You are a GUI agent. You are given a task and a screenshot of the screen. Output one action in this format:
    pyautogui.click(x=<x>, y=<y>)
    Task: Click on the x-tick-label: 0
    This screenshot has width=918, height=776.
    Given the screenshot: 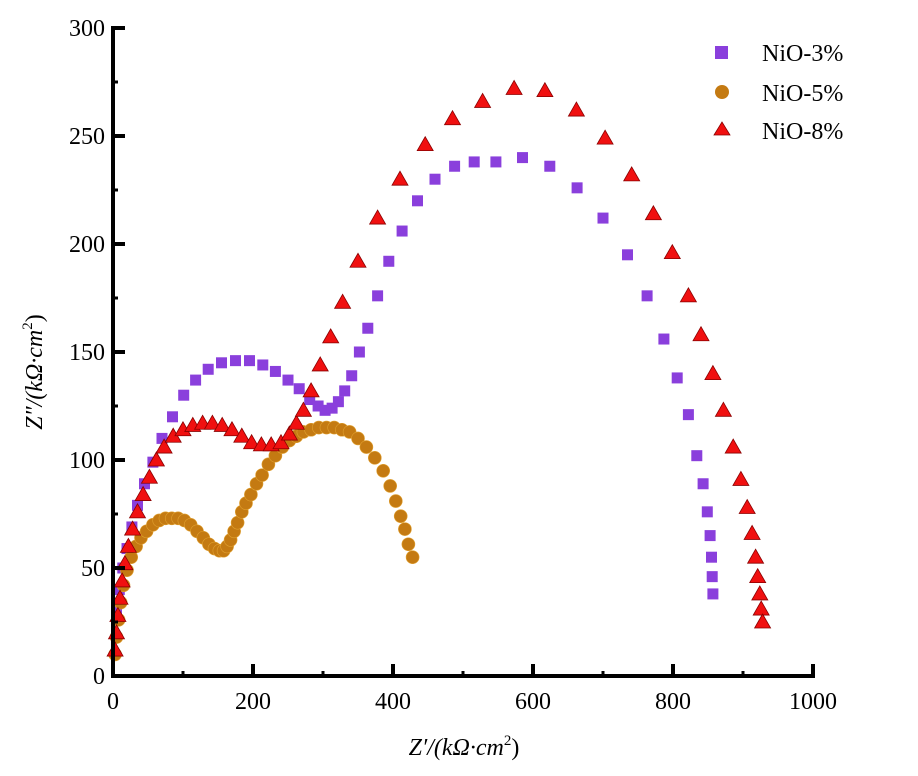 What is the action you would take?
    pyautogui.click(x=113, y=702)
    